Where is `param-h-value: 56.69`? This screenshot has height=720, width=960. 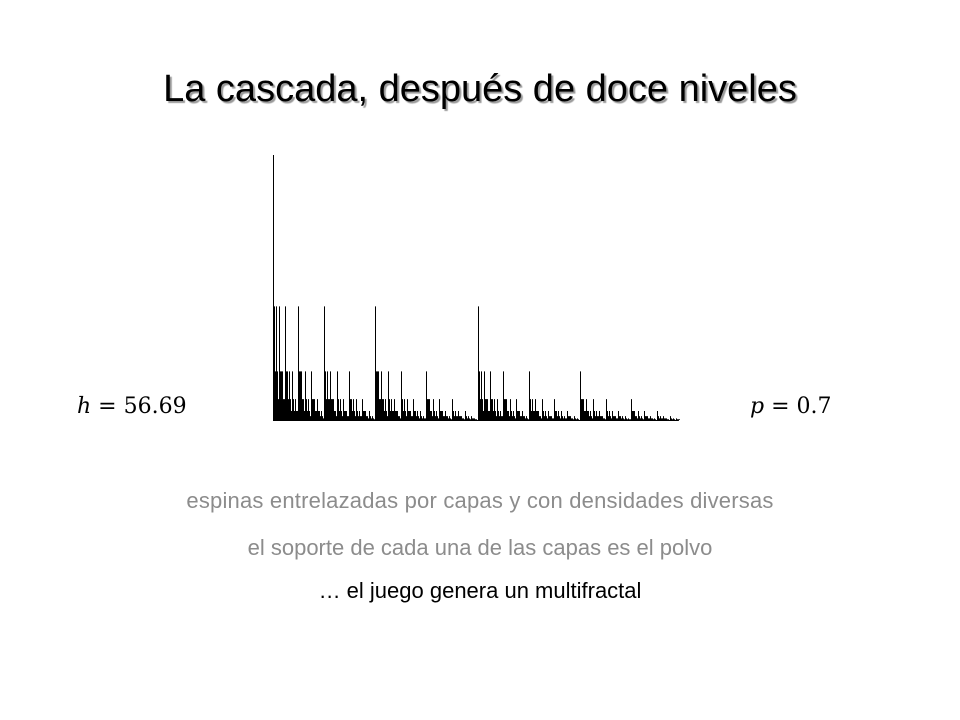 param-h-value: 56.69 is located at coordinates (155, 406).